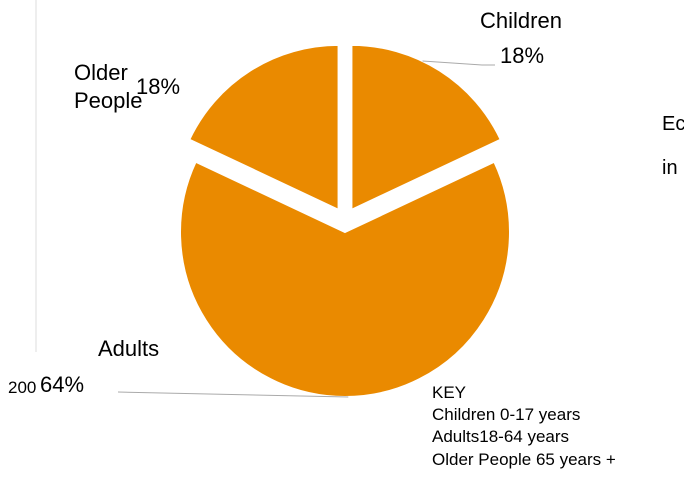 The width and height of the screenshot is (684, 492). Describe the element at coordinates (521, 20) in the screenshot. I see `data-label-children-name: Children` at that location.